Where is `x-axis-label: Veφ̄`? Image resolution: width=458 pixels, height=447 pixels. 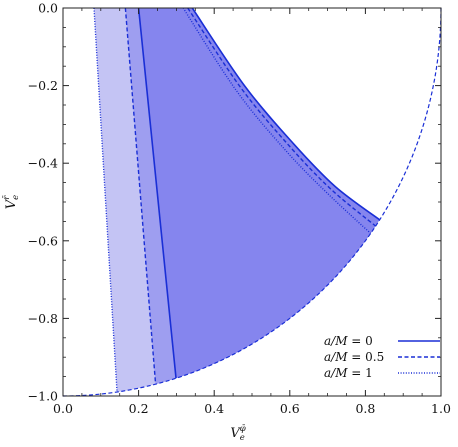 x-axis-label: Veφ̄ is located at coordinates (237, 433).